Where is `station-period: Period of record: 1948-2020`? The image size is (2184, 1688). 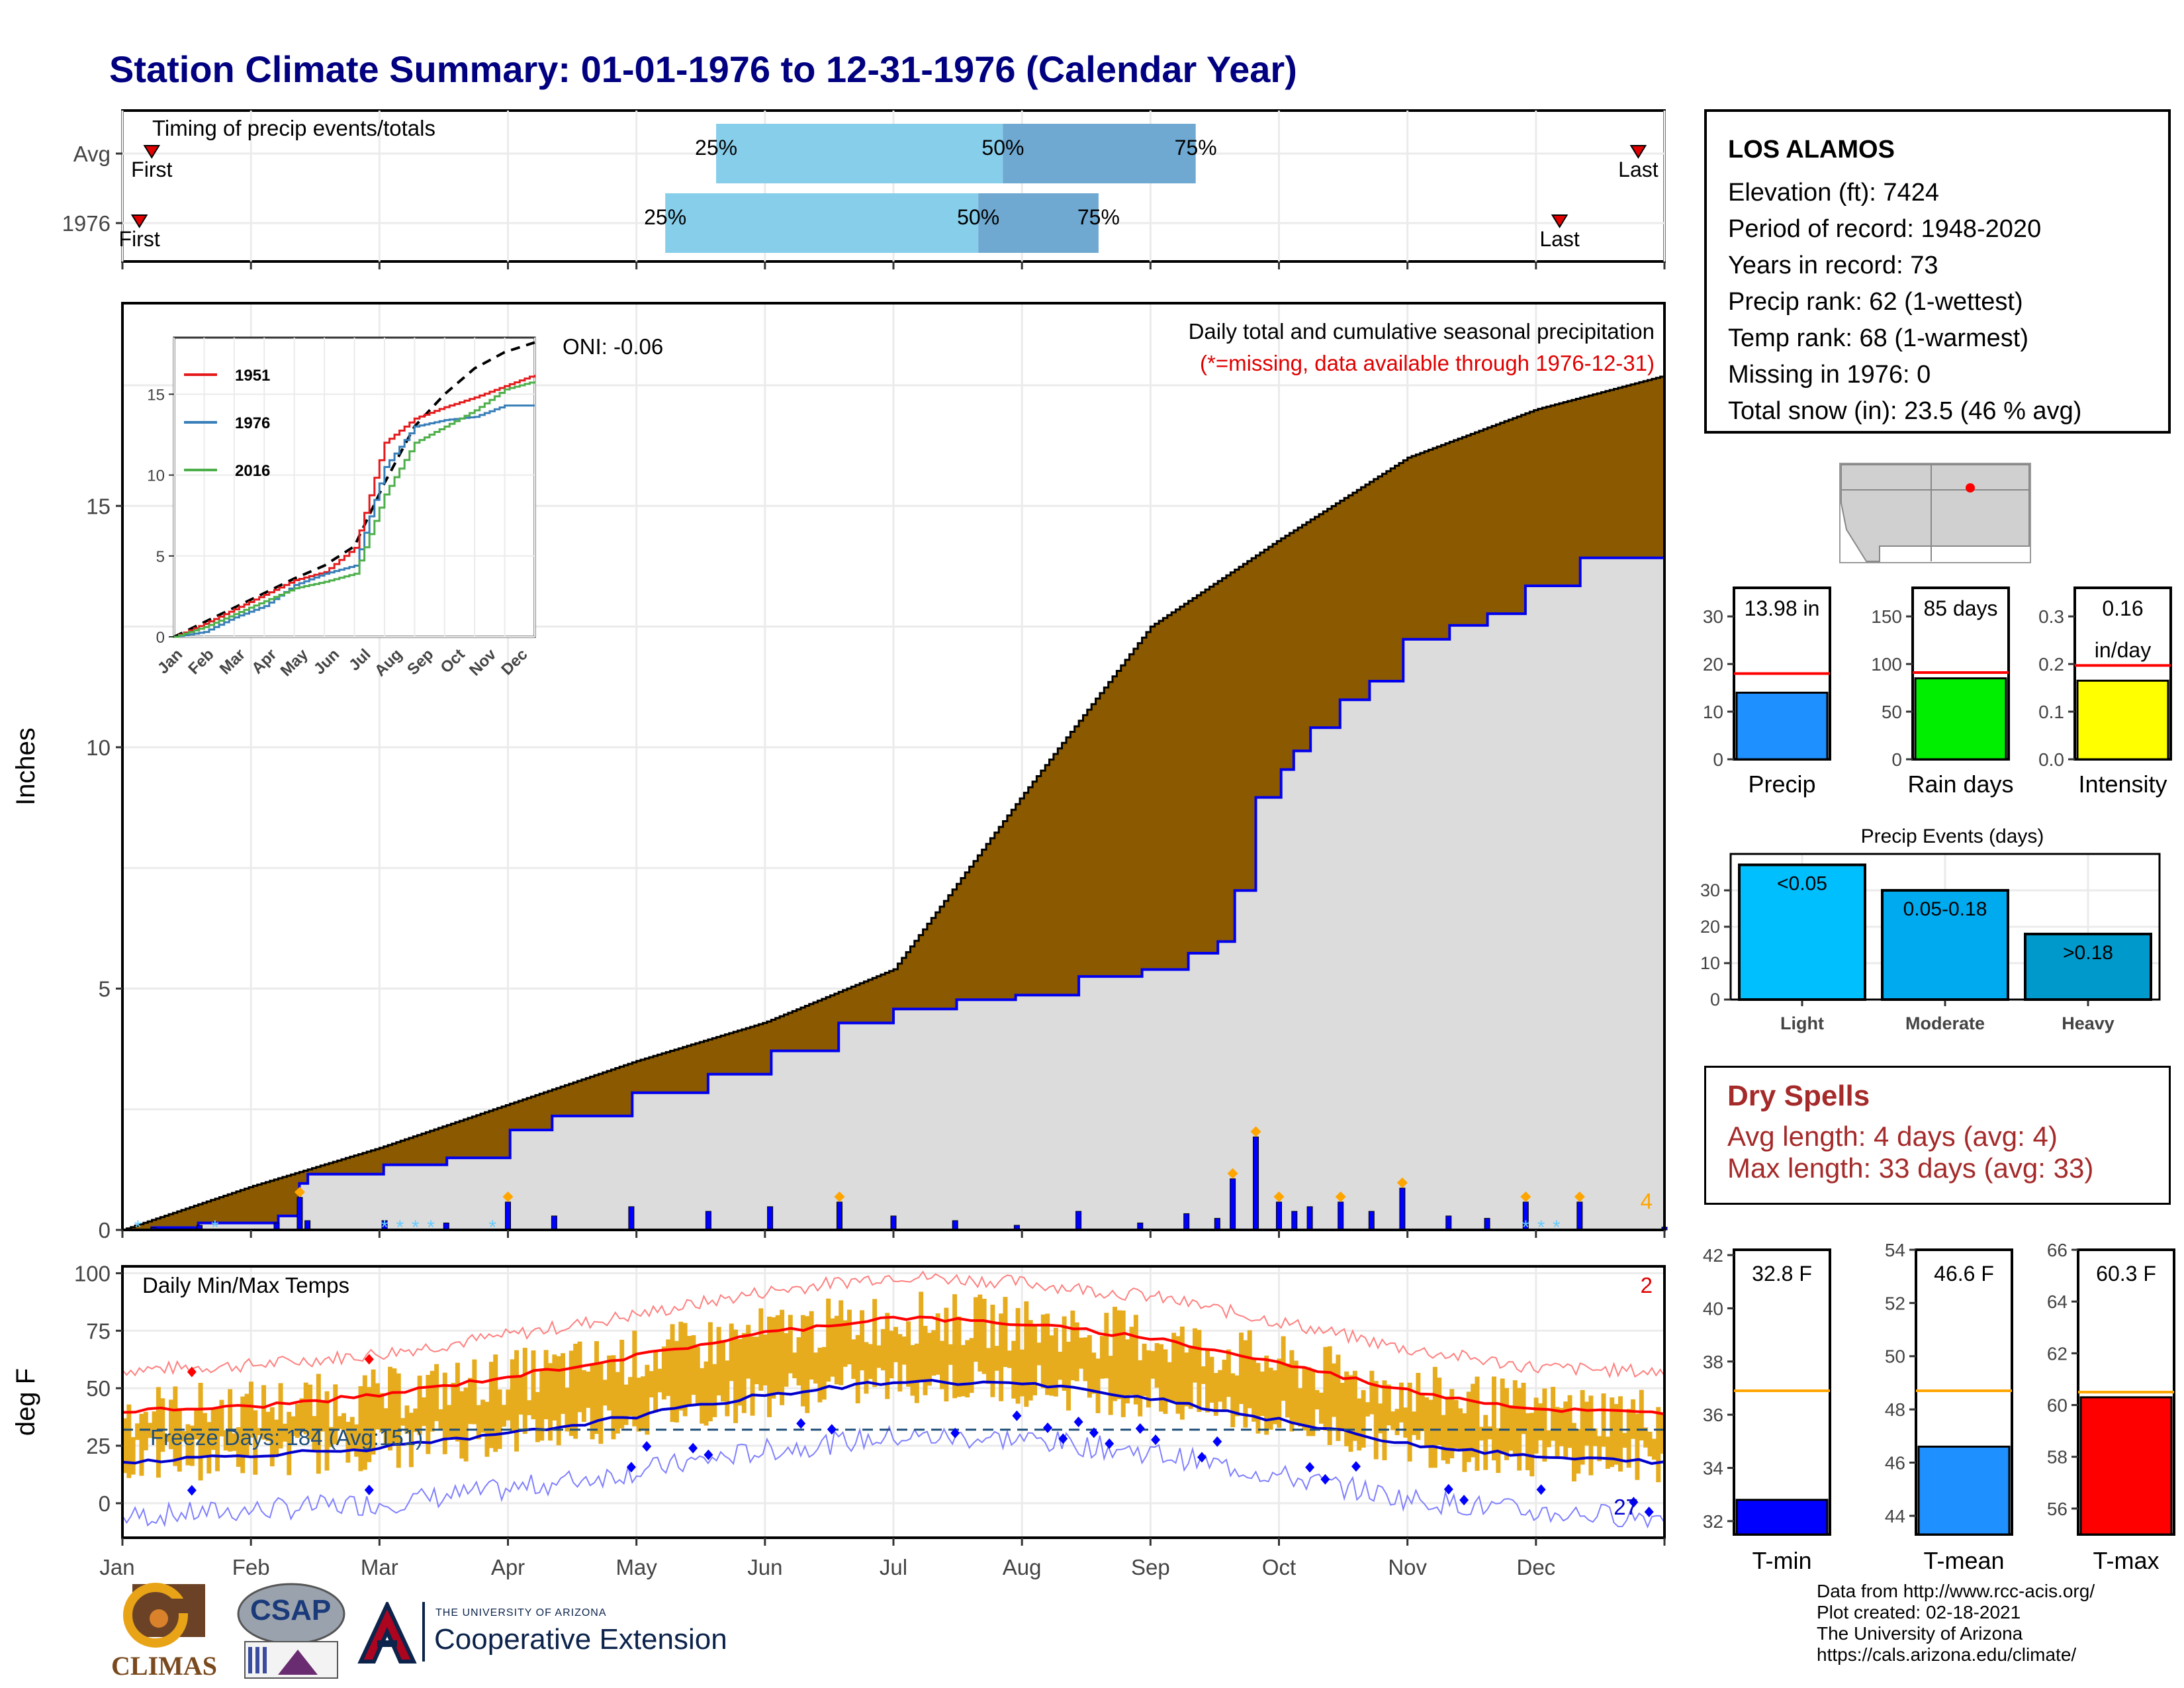
station-period: Period of record: 1948-2020 is located at coordinates (1885, 229).